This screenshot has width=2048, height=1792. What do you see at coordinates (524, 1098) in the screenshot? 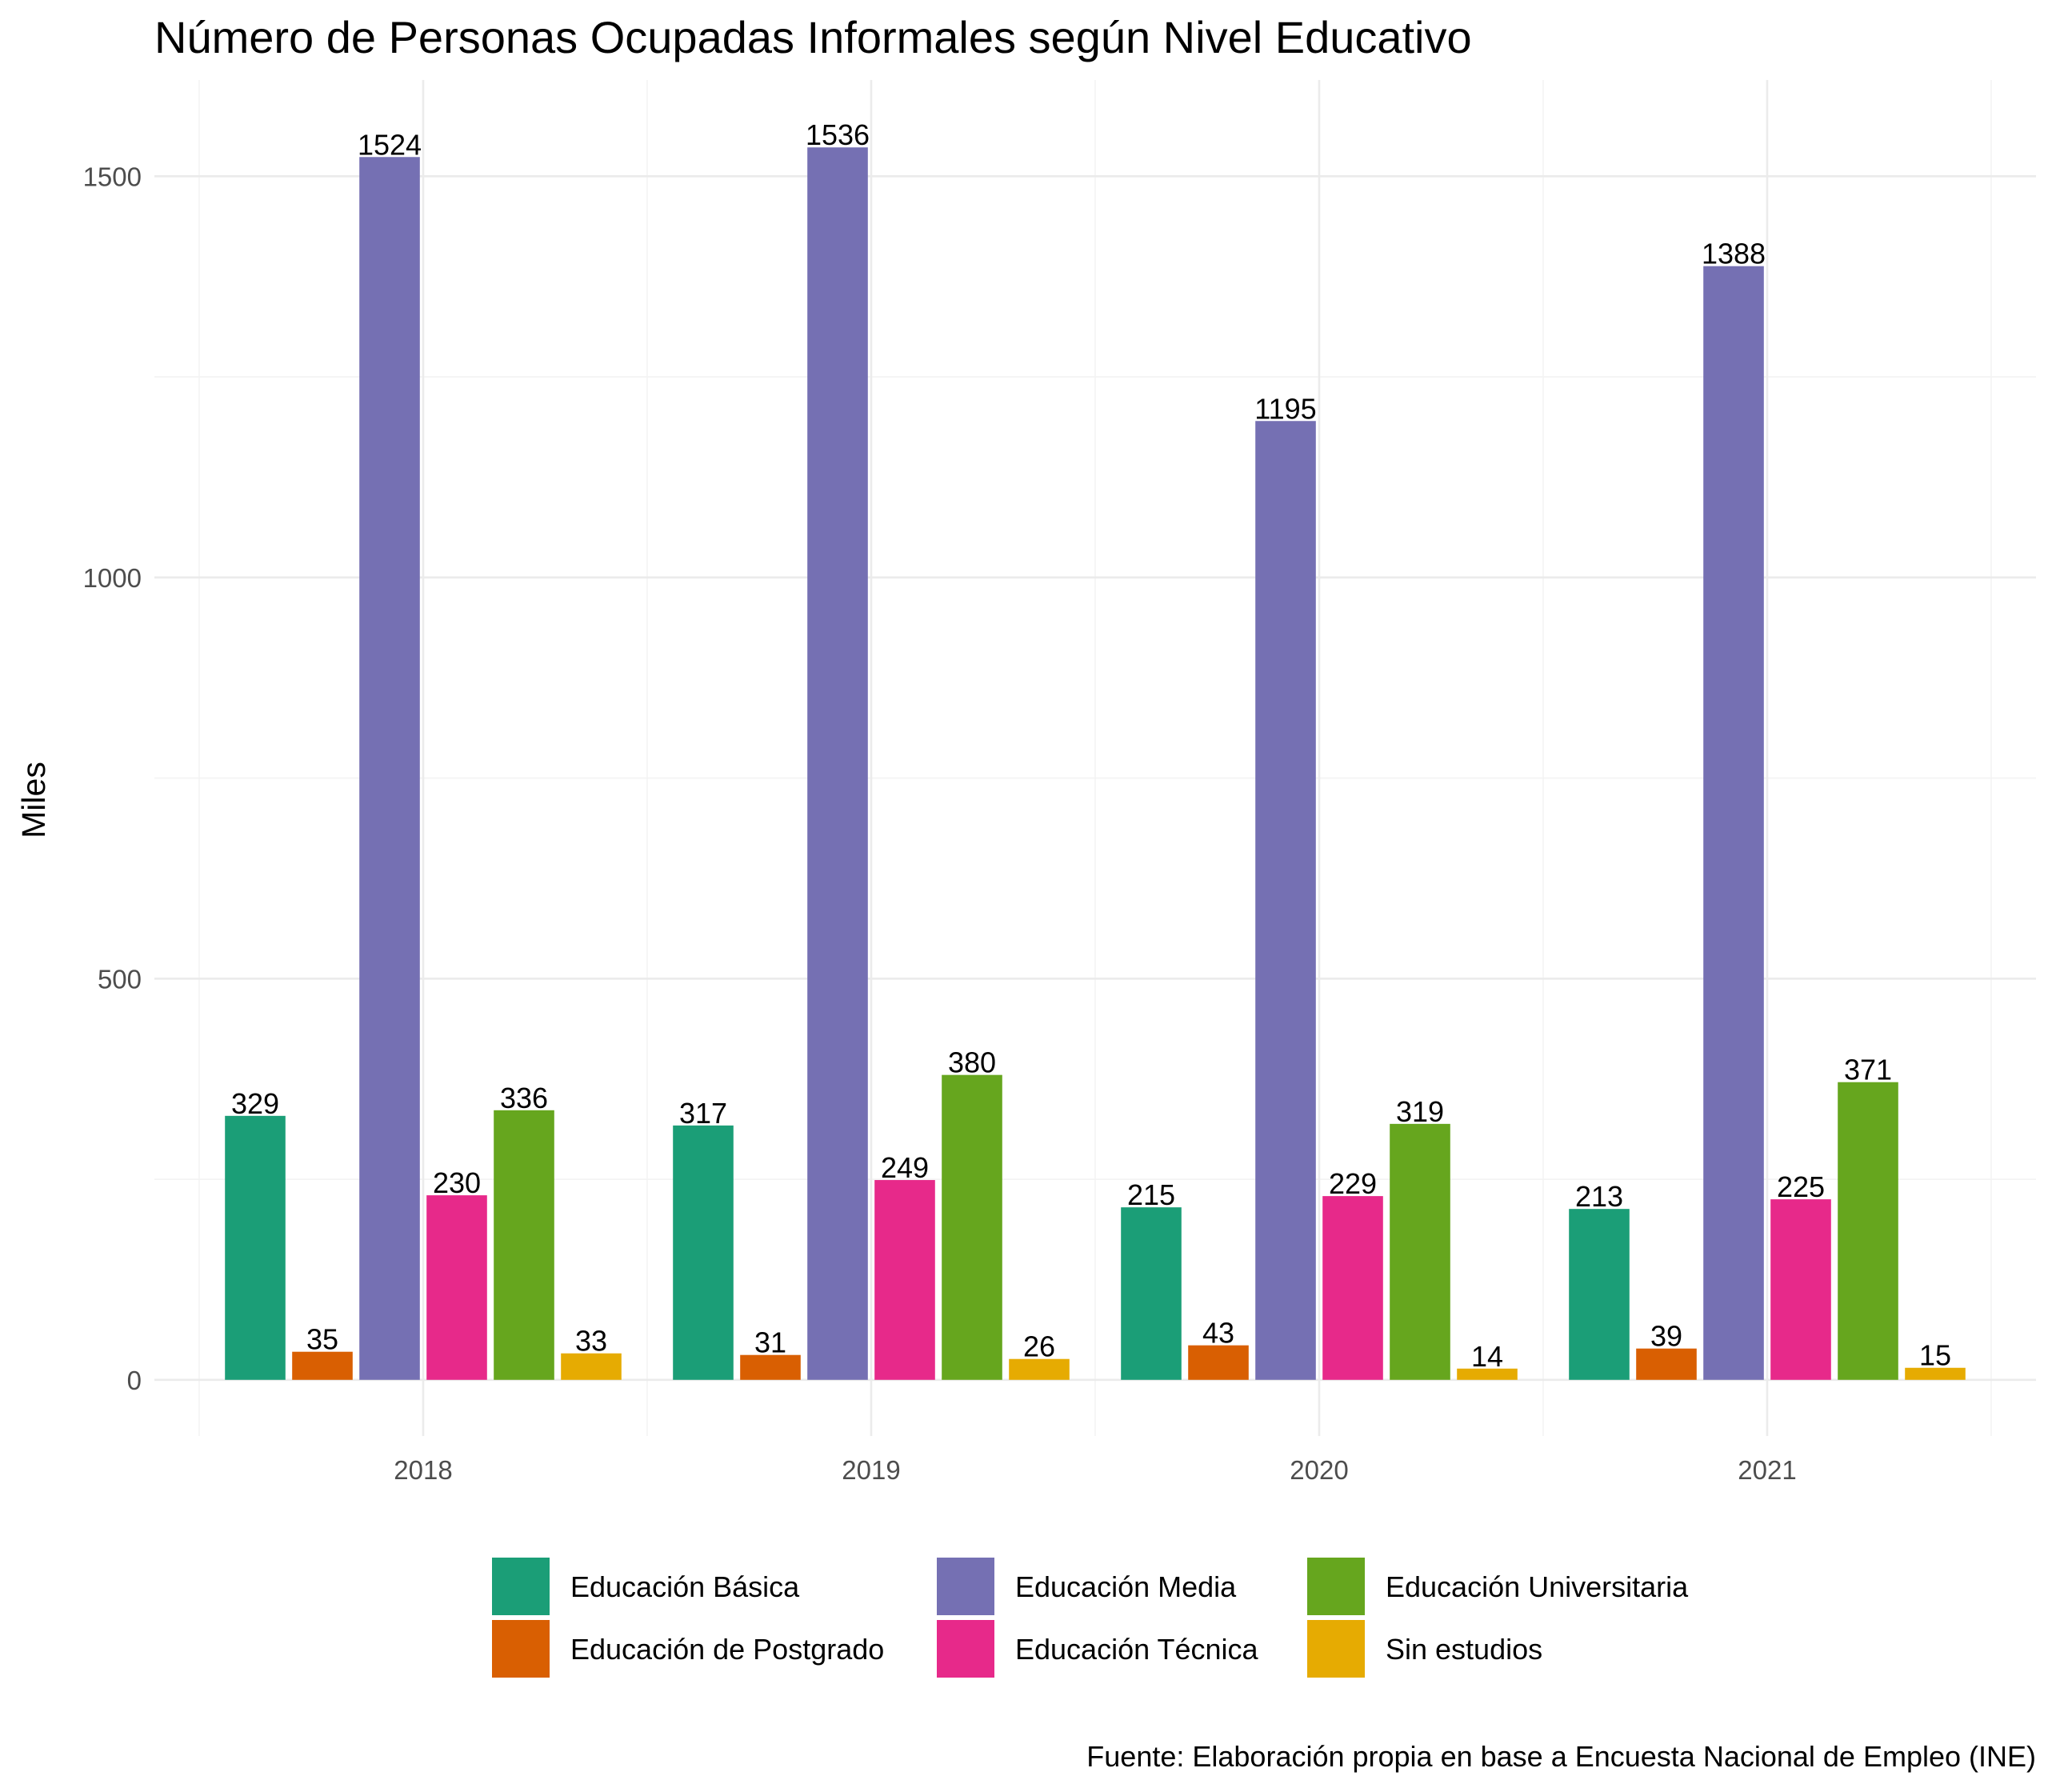
I see `data-label: 336` at bounding box center [524, 1098].